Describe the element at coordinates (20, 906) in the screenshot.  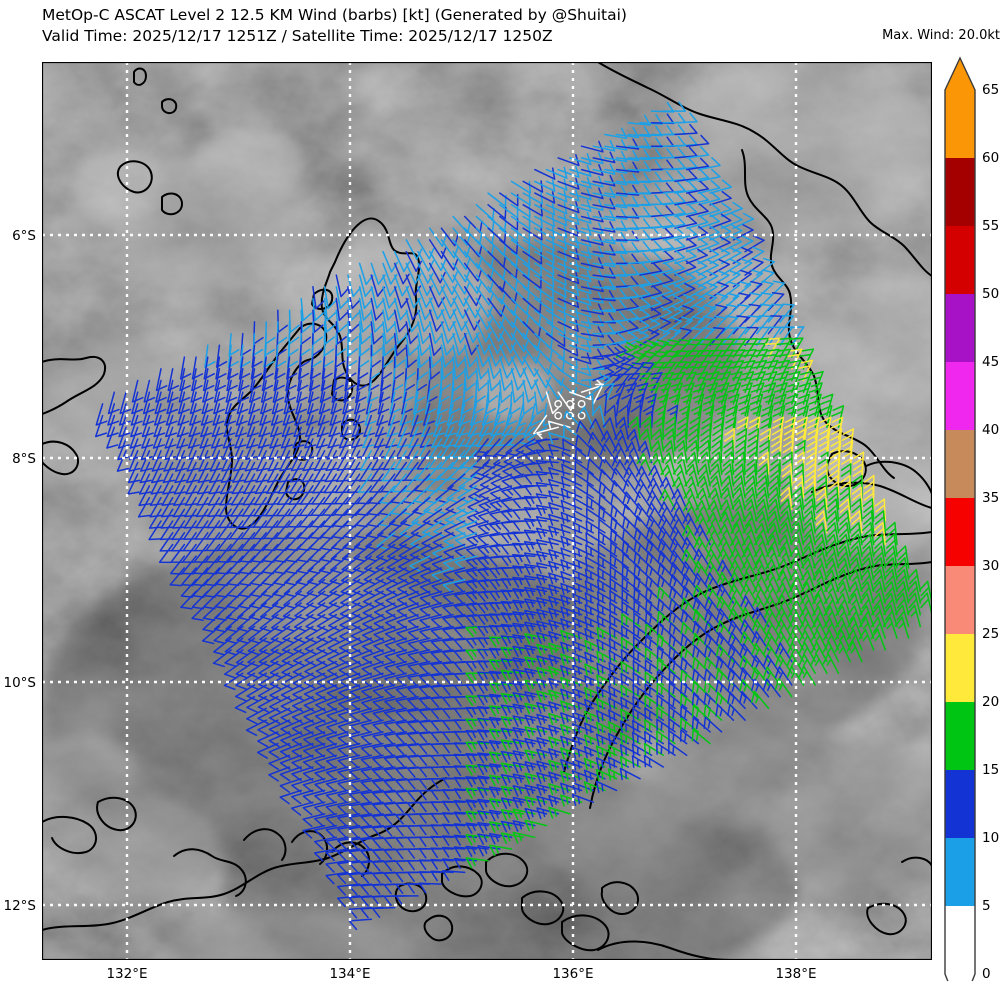
I see `y-tick-label: 12°S` at that location.